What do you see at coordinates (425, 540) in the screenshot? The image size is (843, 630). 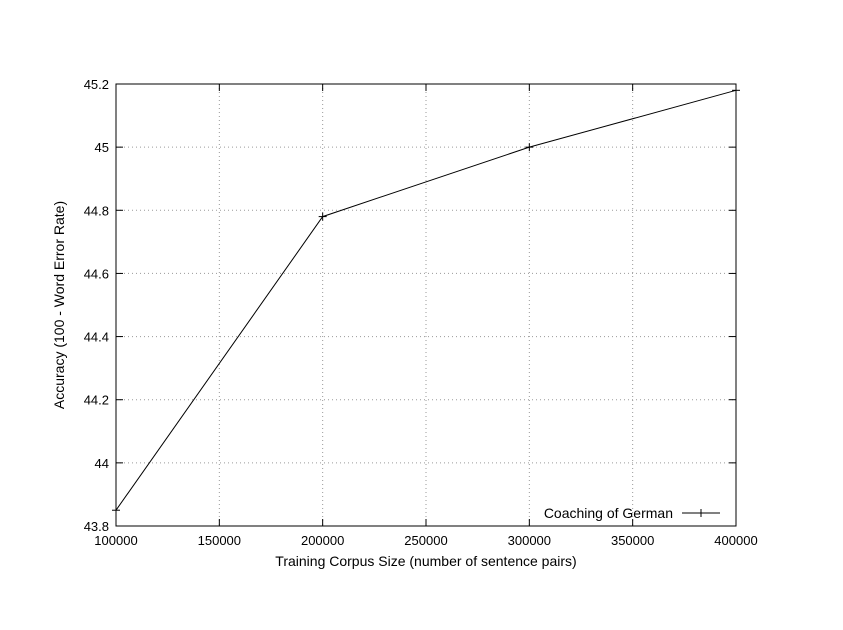 I see `x-tick-label: 250000` at bounding box center [425, 540].